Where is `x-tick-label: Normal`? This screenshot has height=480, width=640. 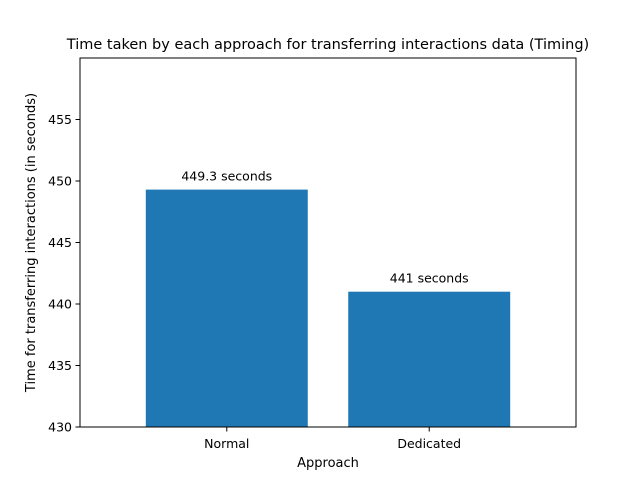
x-tick-label: Normal is located at coordinates (226, 443).